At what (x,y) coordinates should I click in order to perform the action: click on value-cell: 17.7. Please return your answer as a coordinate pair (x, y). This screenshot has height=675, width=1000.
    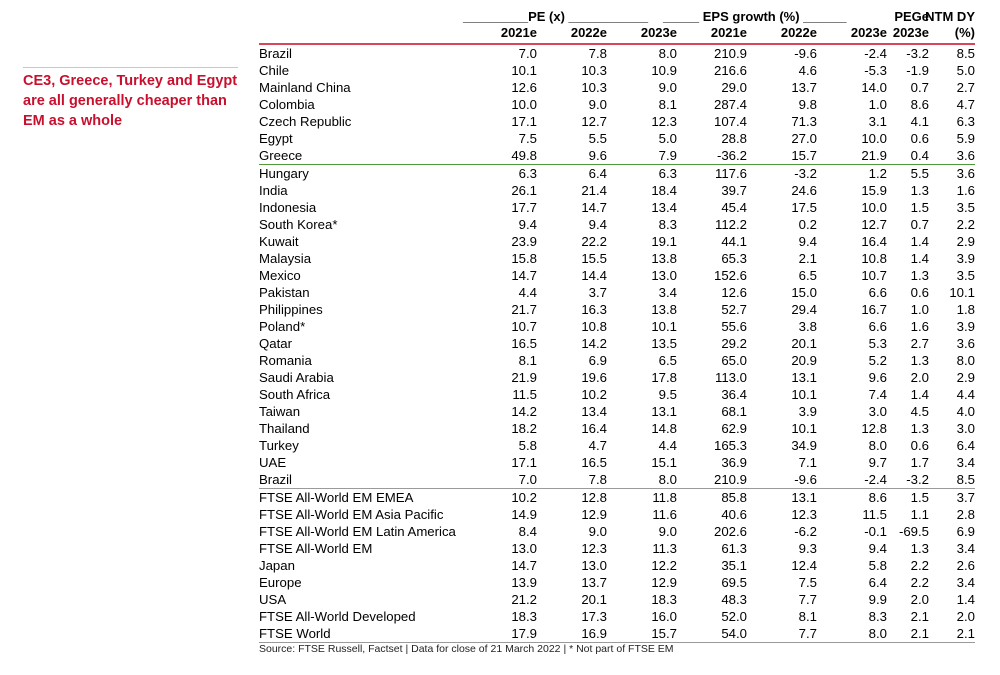
    Looking at the image, I should click on (524, 207).